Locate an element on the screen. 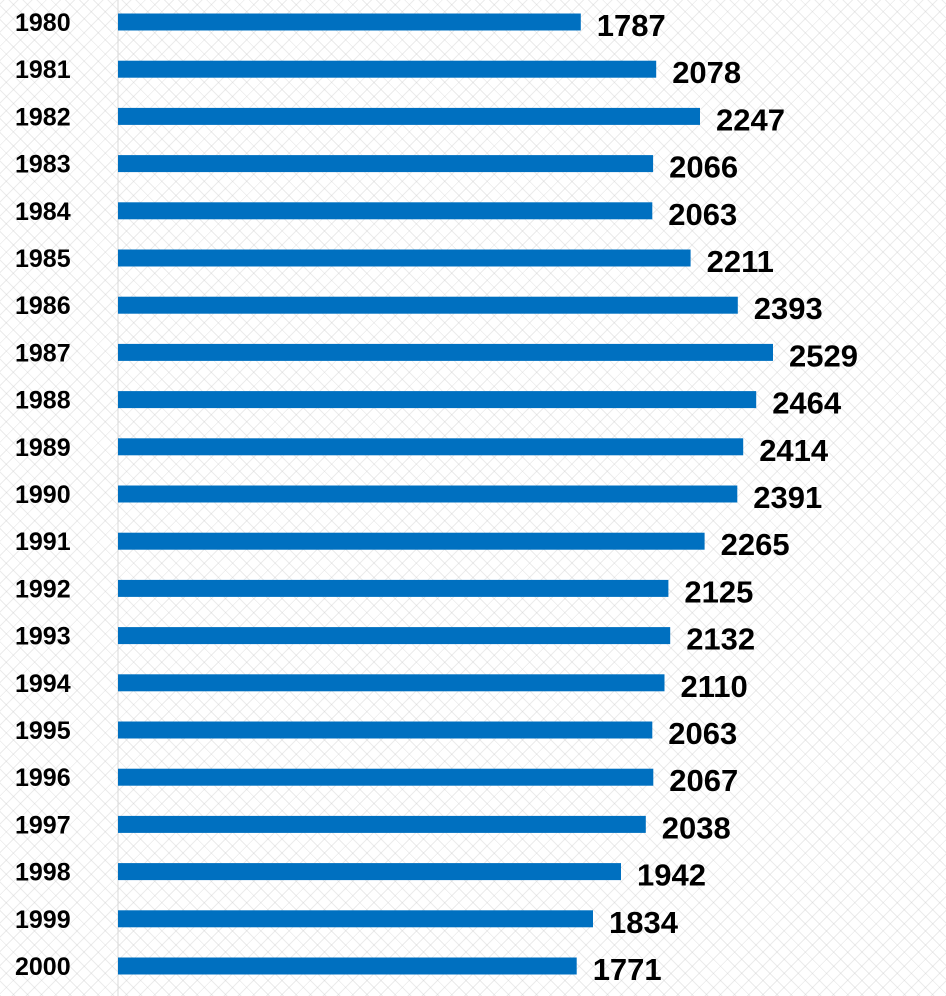  data-label-1995: 2063 is located at coordinates (702, 733).